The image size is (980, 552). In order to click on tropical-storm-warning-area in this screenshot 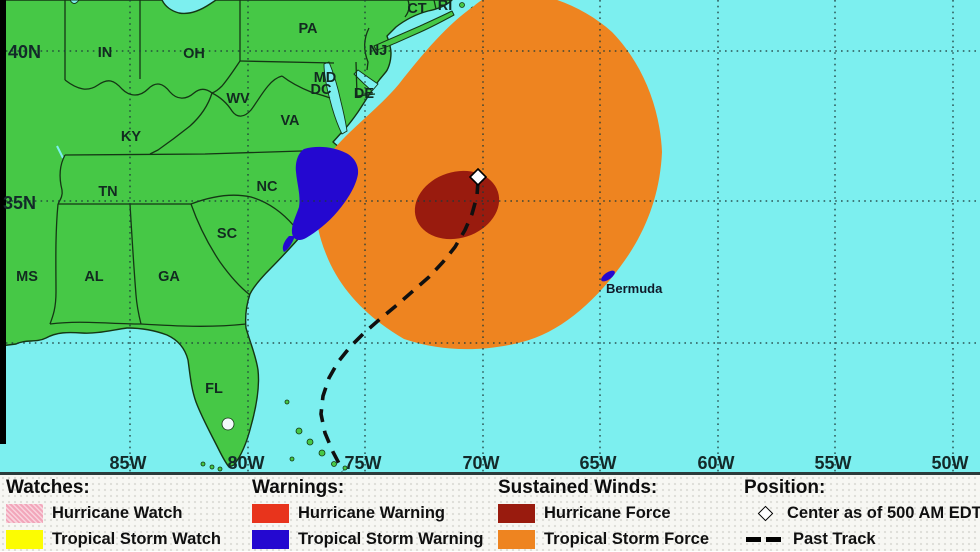, I will do `click(320, 199)`.